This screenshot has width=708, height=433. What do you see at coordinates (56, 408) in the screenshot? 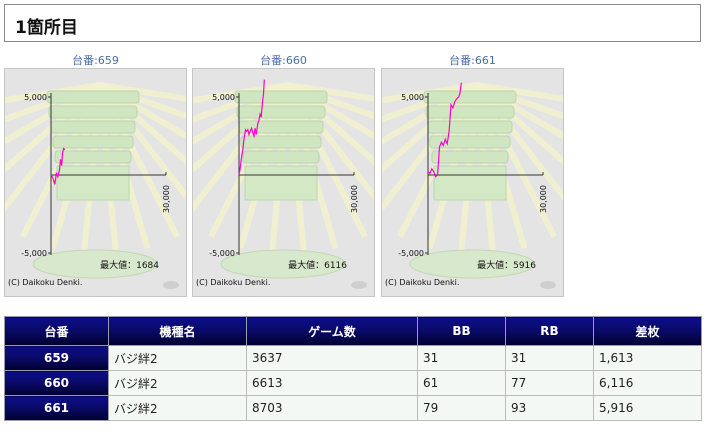
I see `cell-number: 661` at bounding box center [56, 408].